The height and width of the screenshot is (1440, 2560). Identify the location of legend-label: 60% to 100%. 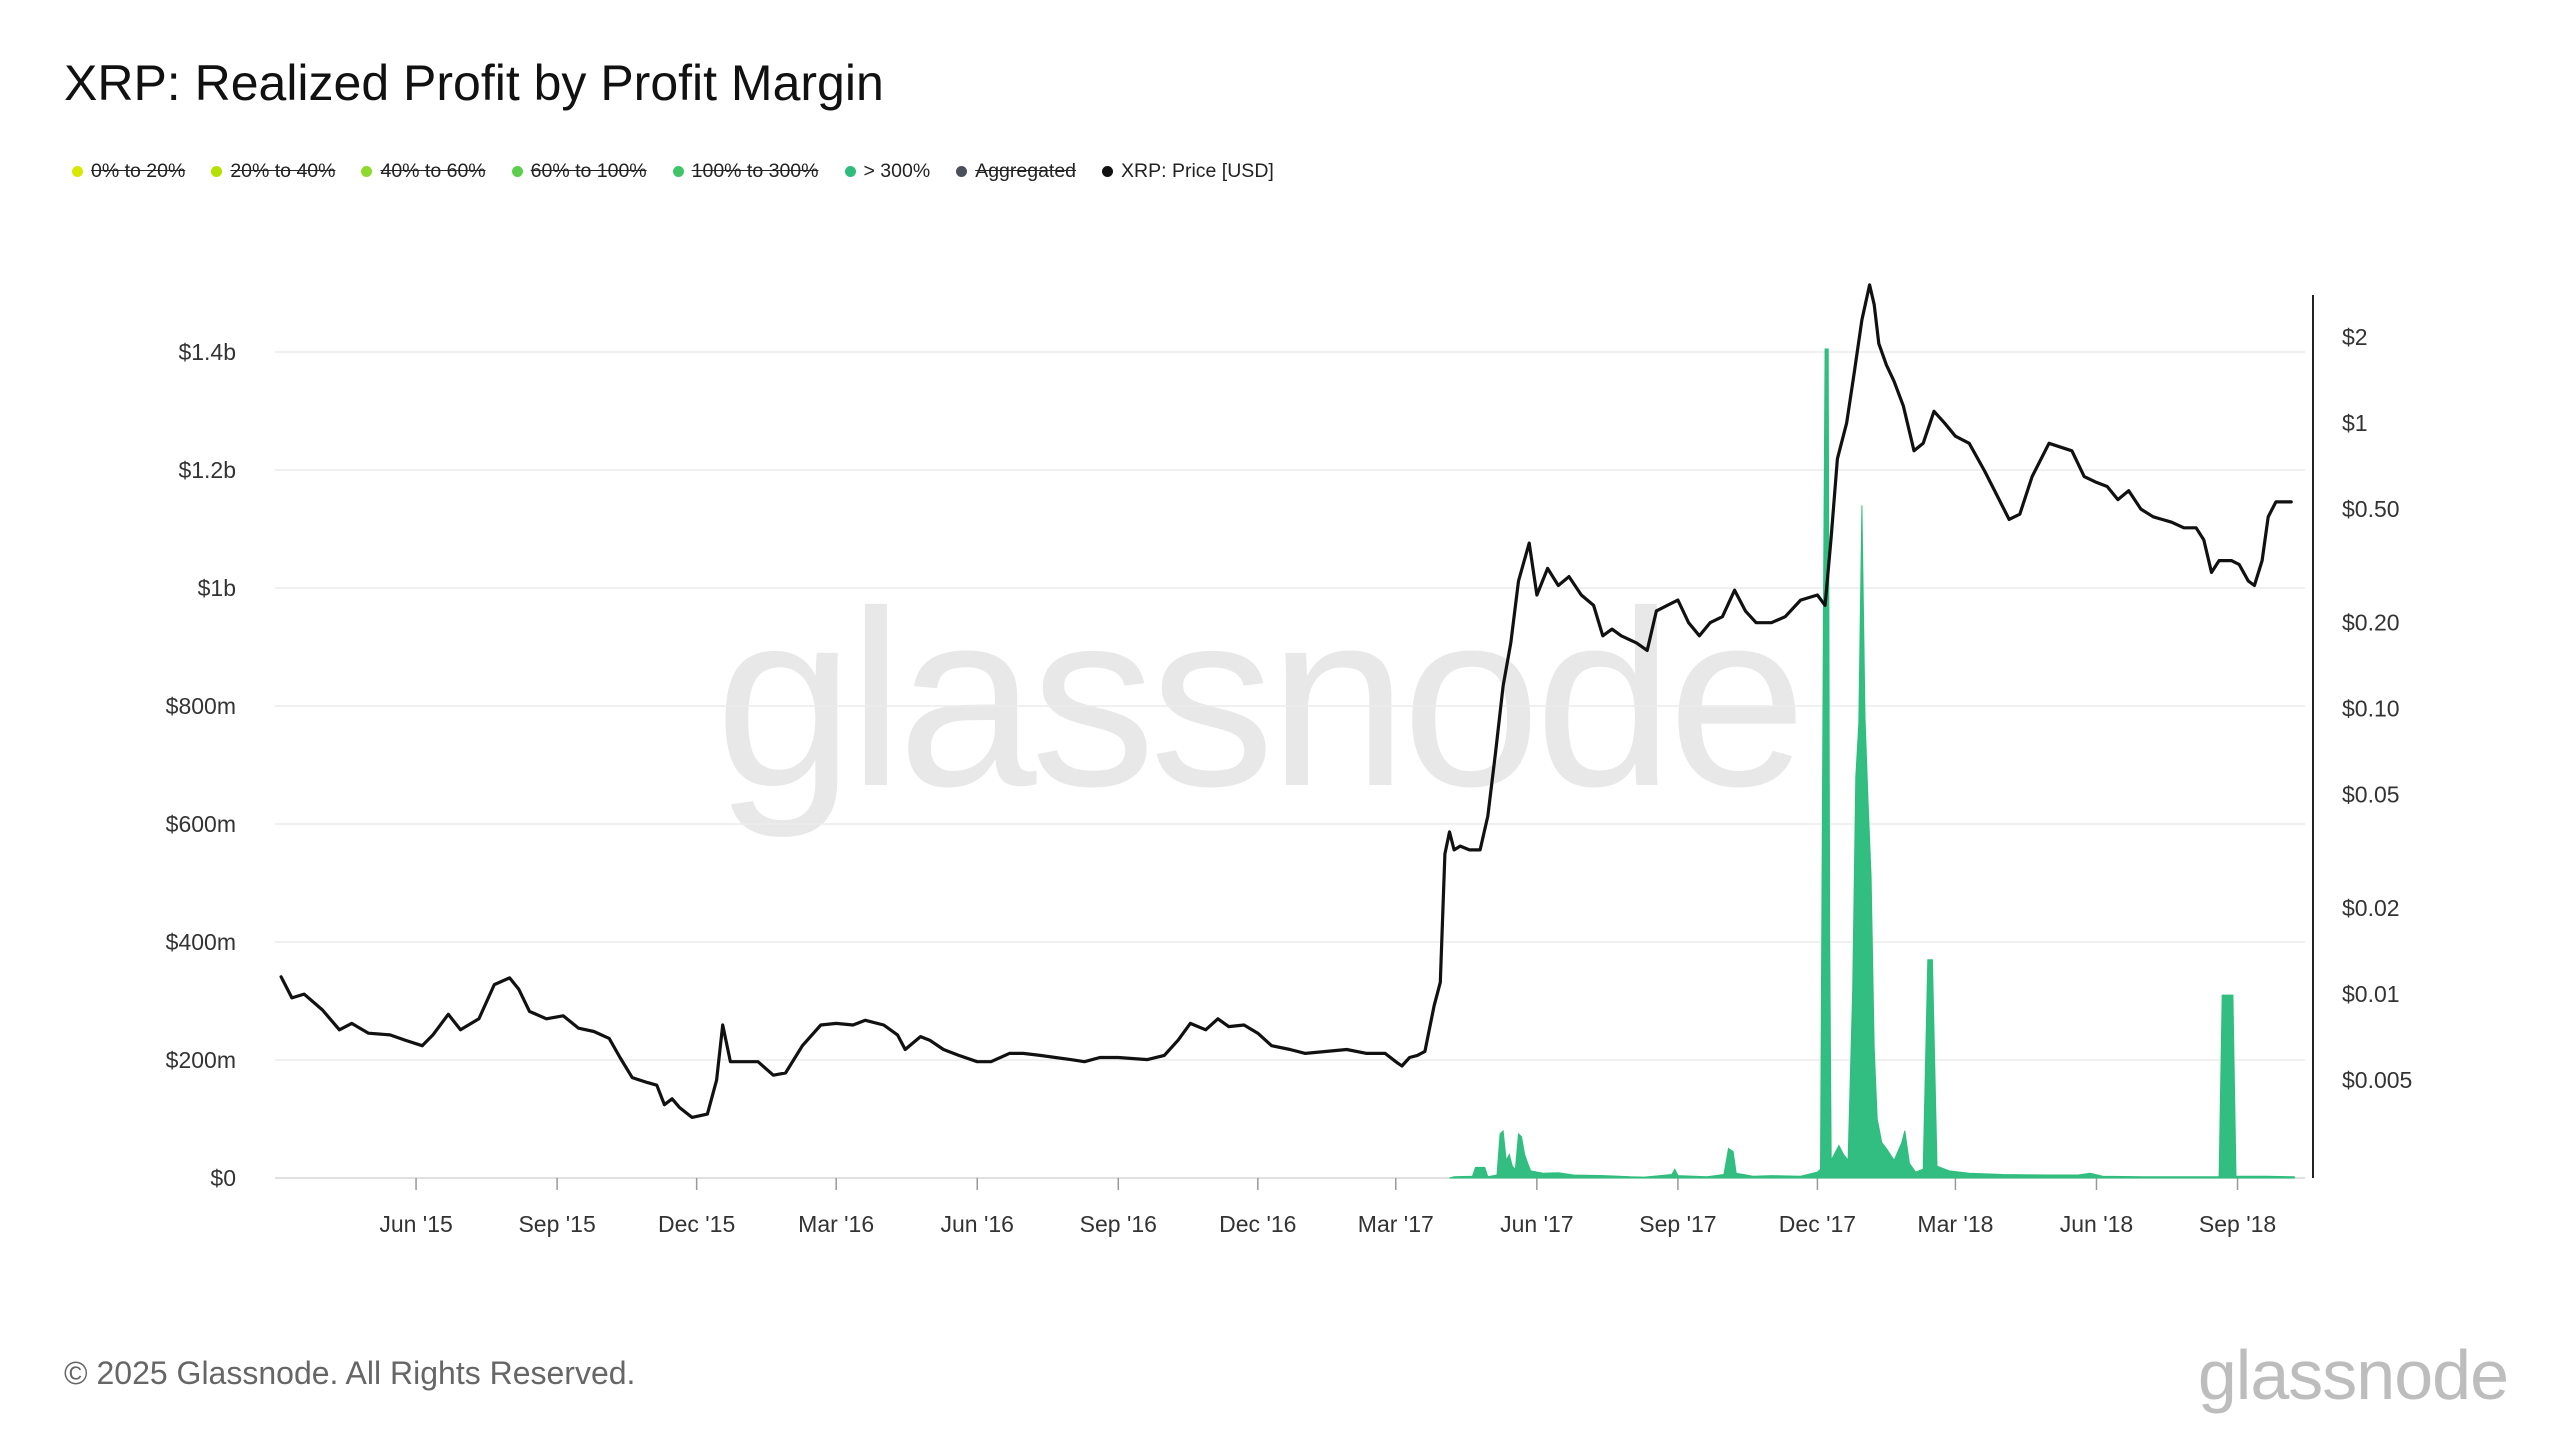
(588, 171).